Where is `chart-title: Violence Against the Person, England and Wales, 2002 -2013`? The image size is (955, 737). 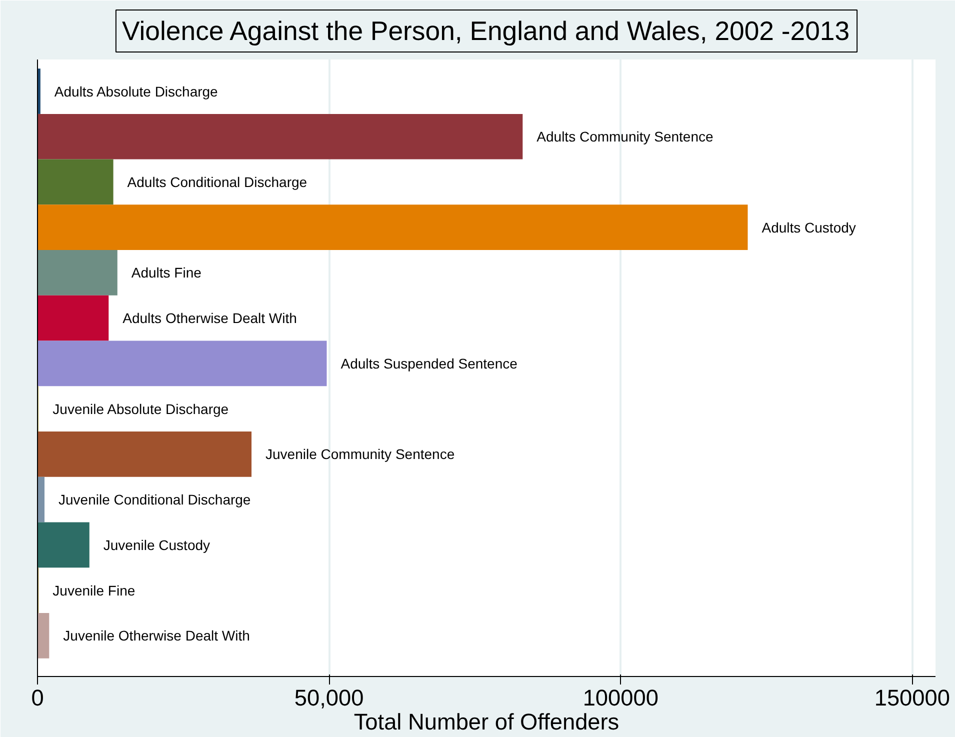
chart-title: Violence Against the Person, England and Wales, 2002 -2013 is located at coordinates (486, 31).